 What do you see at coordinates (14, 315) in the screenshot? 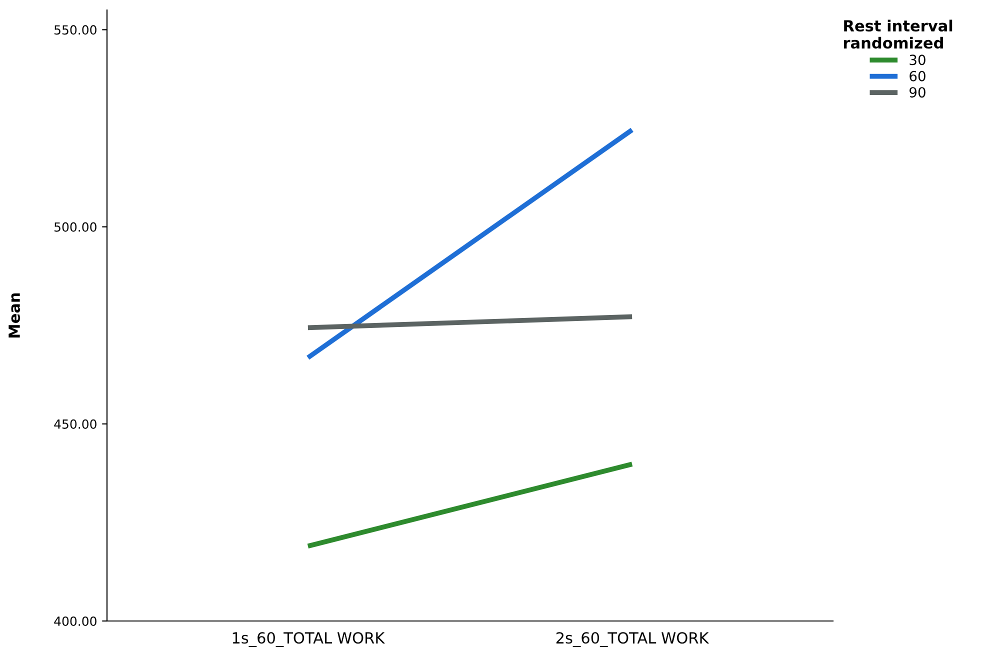
I see `y-axis-title: Mean` at bounding box center [14, 315].